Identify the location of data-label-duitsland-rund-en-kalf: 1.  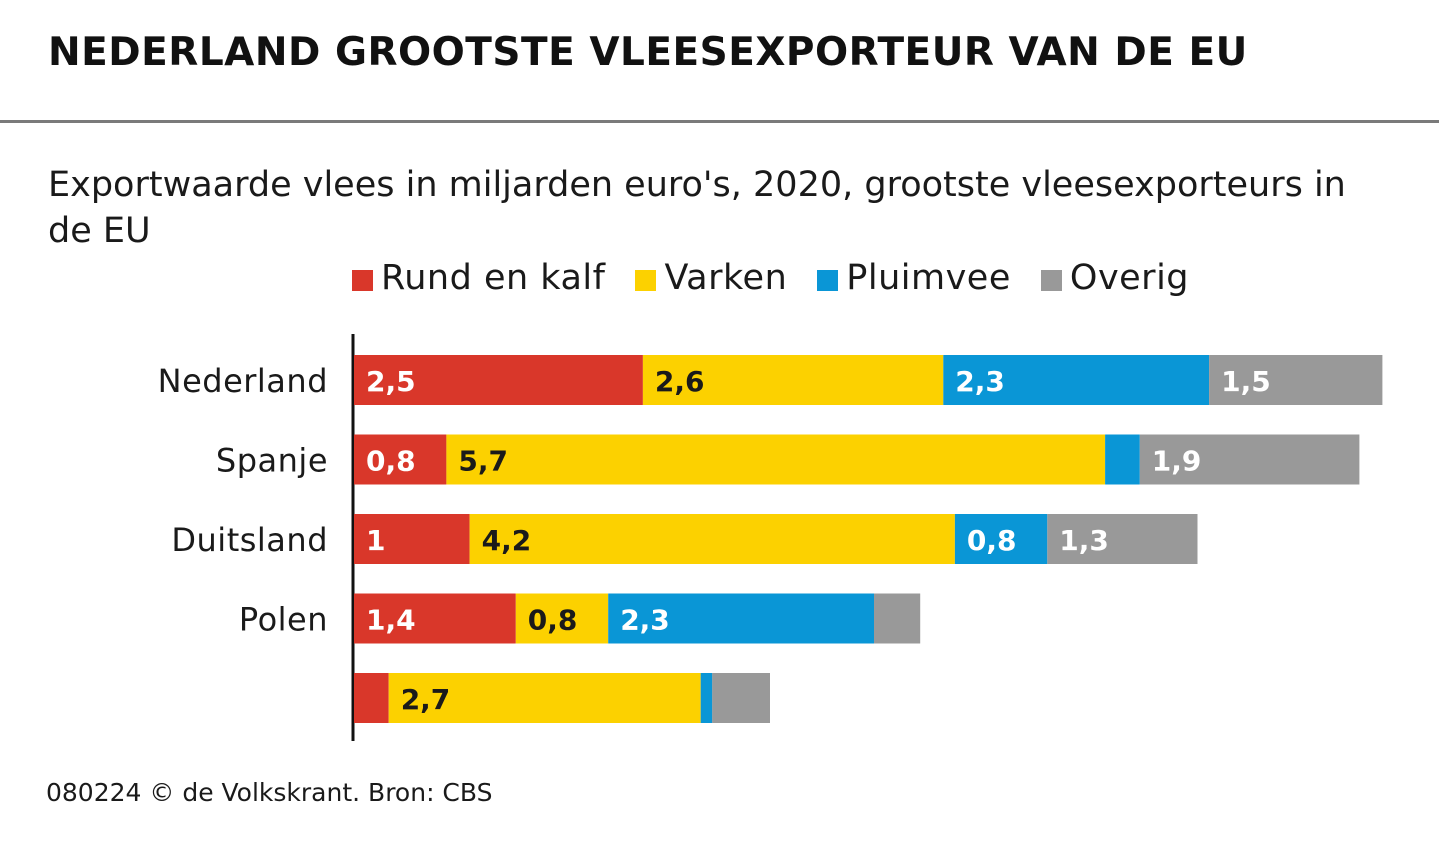
(375, 540).